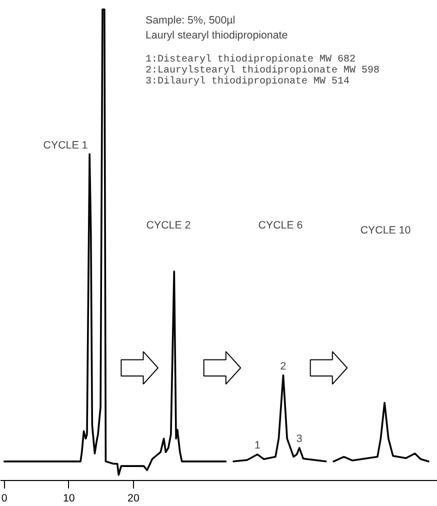  What do you see at coordinates (280, 226) in the screenshot?
I see `annotation: CYCLE 6` at bounding box center [280, 226].